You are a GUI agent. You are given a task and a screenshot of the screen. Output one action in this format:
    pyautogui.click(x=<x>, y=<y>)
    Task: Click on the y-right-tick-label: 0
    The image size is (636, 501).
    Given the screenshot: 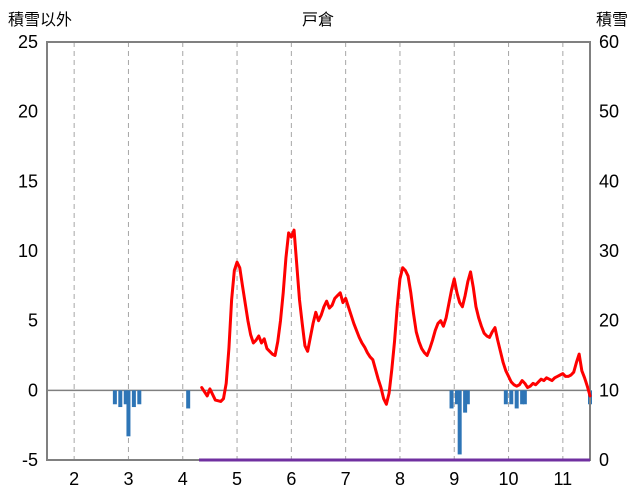 What is the action you would take?
    pyautogui.click(x=604, y=460)
    